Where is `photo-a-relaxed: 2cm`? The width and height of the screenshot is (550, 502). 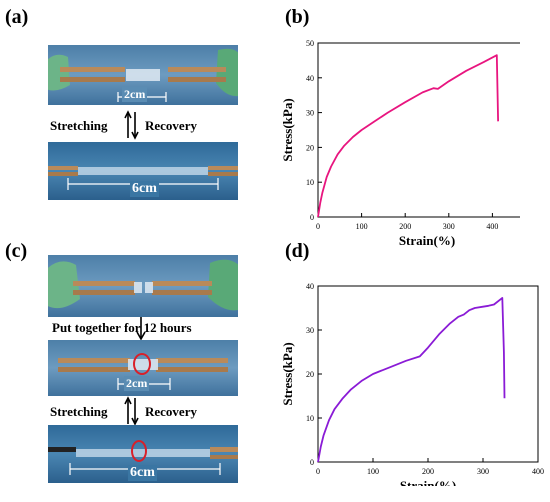
photo-a-relaxed: 2cm is located at coordinates (143, 75).